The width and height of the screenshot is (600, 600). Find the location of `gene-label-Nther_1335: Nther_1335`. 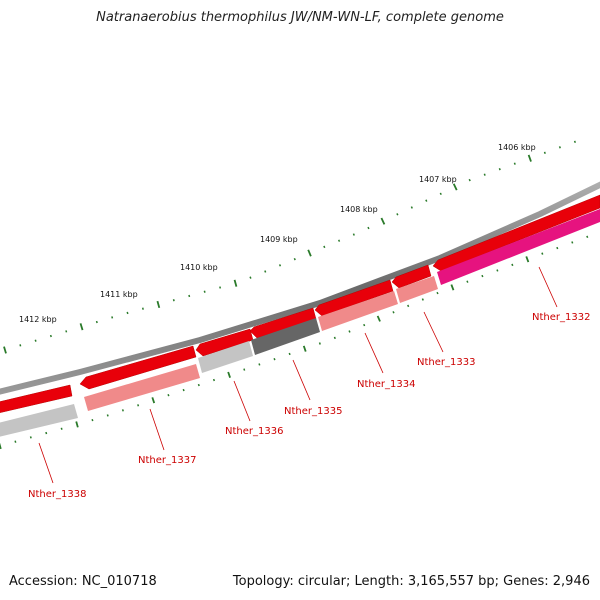

gene-label-Nther_1335: Nther_1335 is located at coordinates (313, 411).